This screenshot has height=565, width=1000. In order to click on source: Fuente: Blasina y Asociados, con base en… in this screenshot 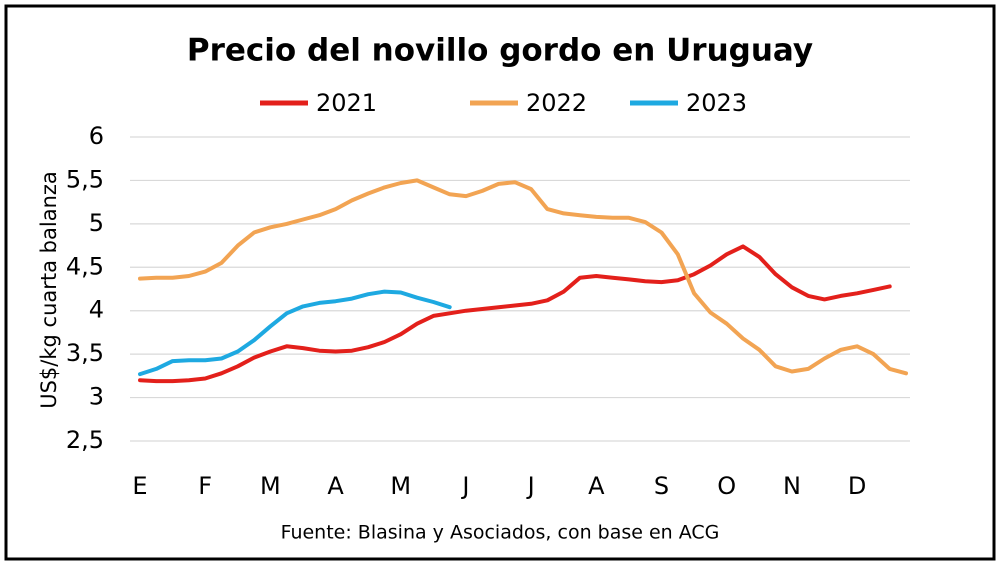, I will do `click(500, 533)`.